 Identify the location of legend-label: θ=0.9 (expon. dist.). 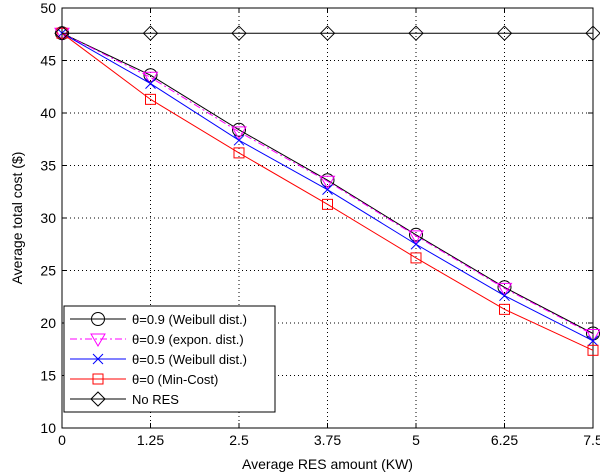
(188, 339).